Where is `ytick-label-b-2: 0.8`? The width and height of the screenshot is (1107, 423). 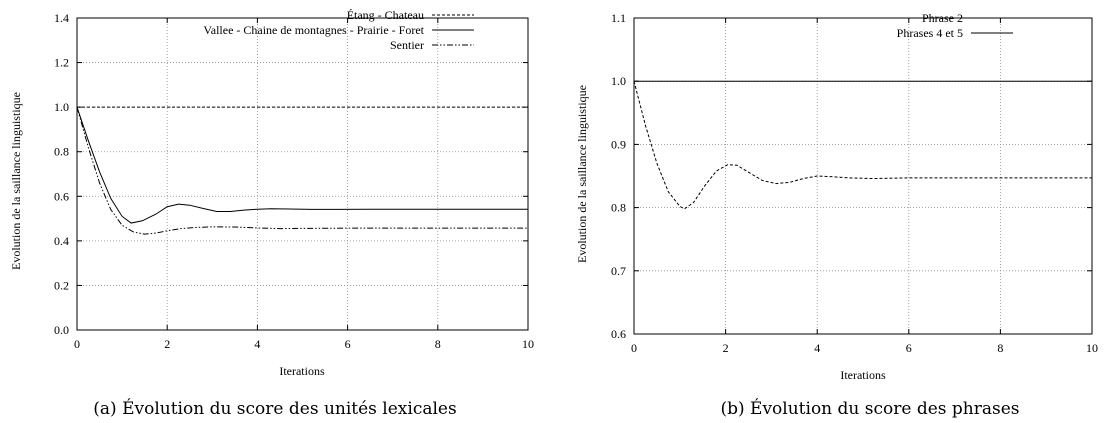
ytick-label-b-2: 0.8 is located at coordinates (618, 208).